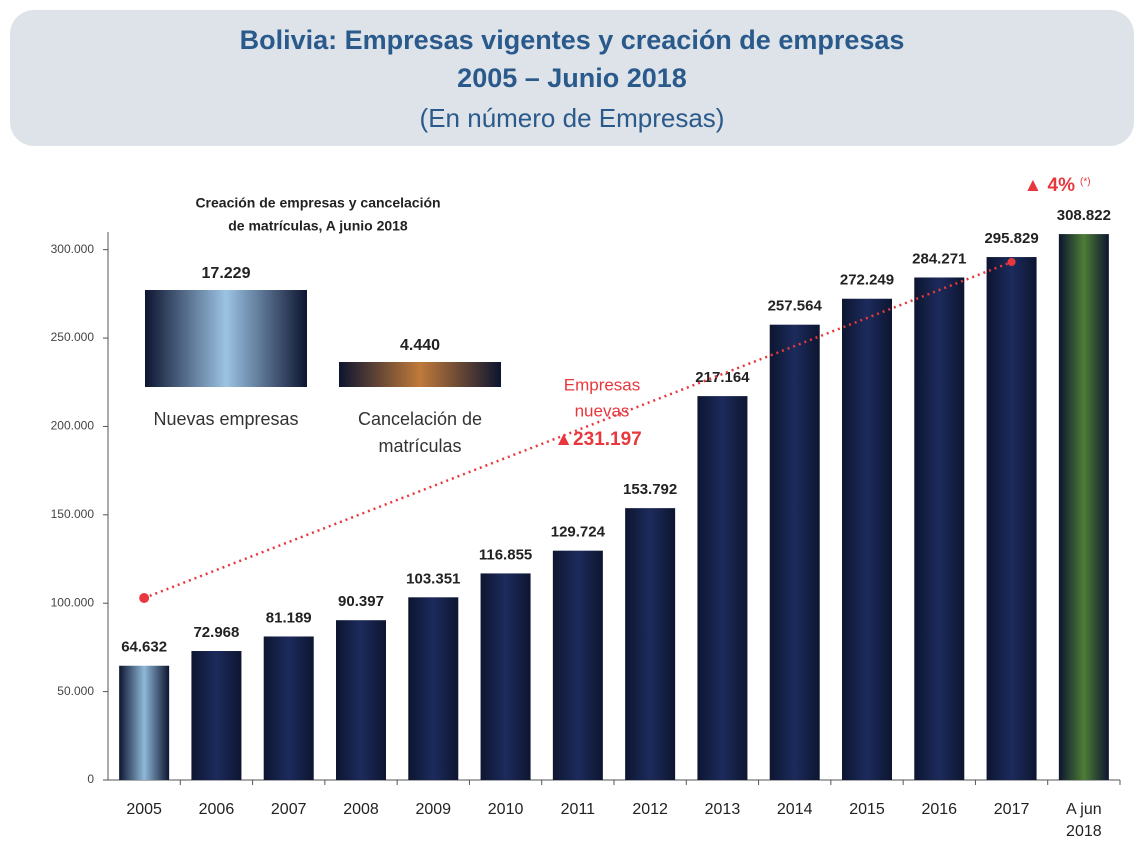  I want to click on x-tick-label: A jun 2018, so click(1084, 820).